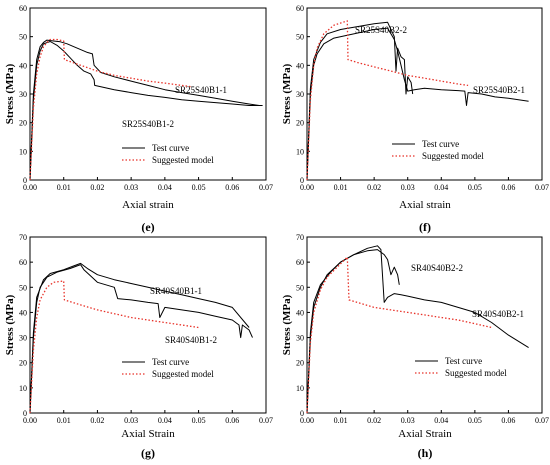 This screenshot has width=550, height=465. I want to click on panel-letter: (f), so click(425, 227).